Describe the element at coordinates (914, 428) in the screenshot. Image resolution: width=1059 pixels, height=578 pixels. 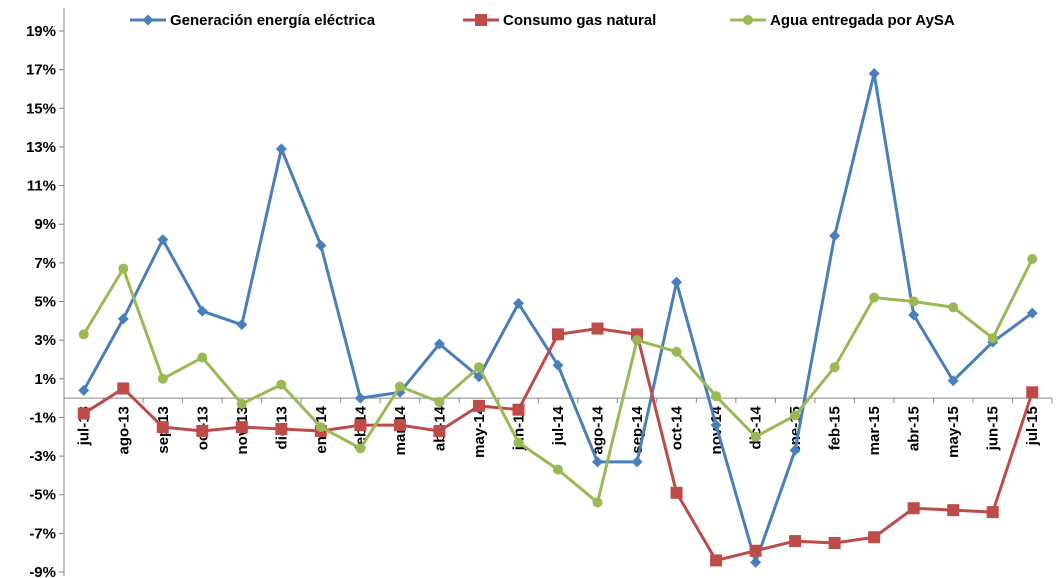
I see `x-tick-label: abr-15` at that location.